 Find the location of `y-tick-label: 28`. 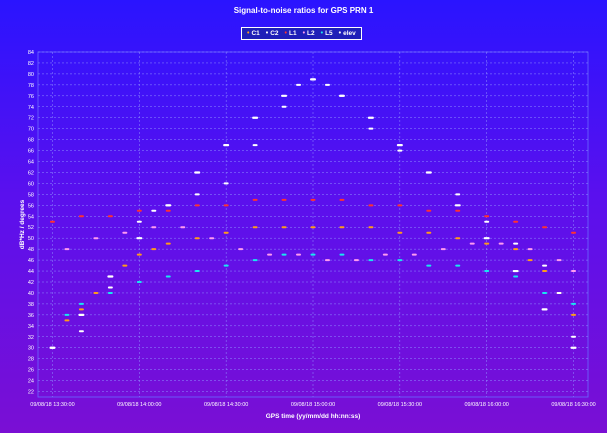

y-tick-label: 28 is located at coordinates (31, 360).